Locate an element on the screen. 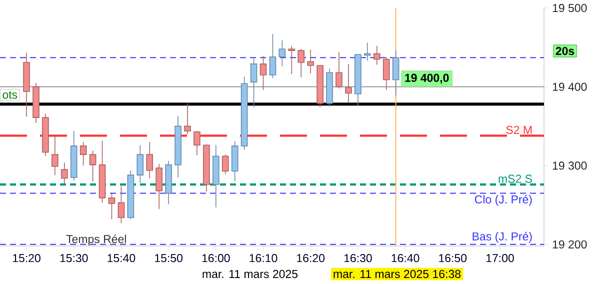 This screenshot has height=284, width=609. ref-line-label: 19 400,0 is located at coordinates (427, 79).